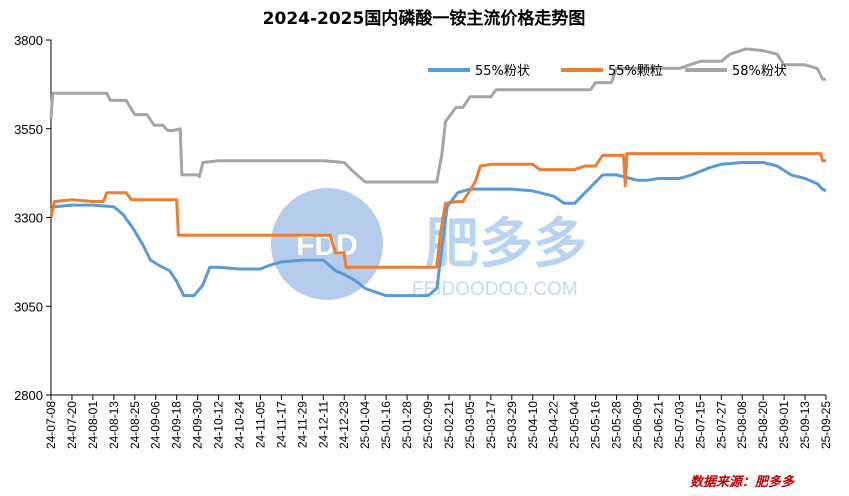 The height and width of the screenshot is (496, 849). Describe the element at coordinates (156, 425) in the screenshot. I see `x-tick-label: 24-09-06` at that location.